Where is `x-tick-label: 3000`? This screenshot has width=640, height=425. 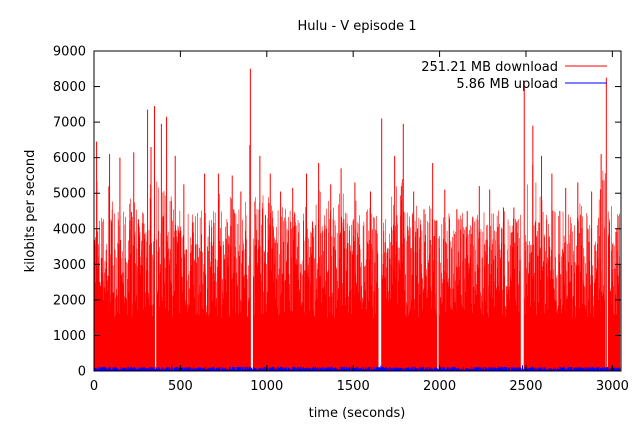
x-tick-label: 3000 is located at coordinates (612, 386).